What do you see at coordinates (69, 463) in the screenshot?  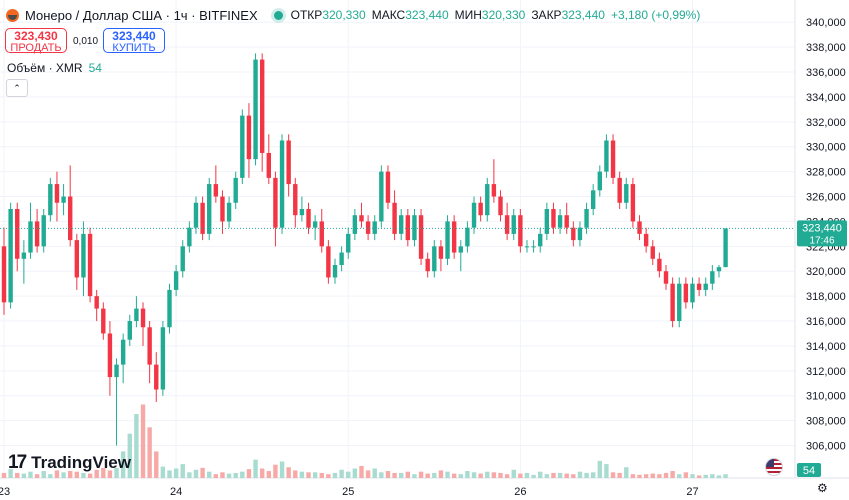 I see `tradingview-logo: 17 TradingView` at bounding box center [69, 463].